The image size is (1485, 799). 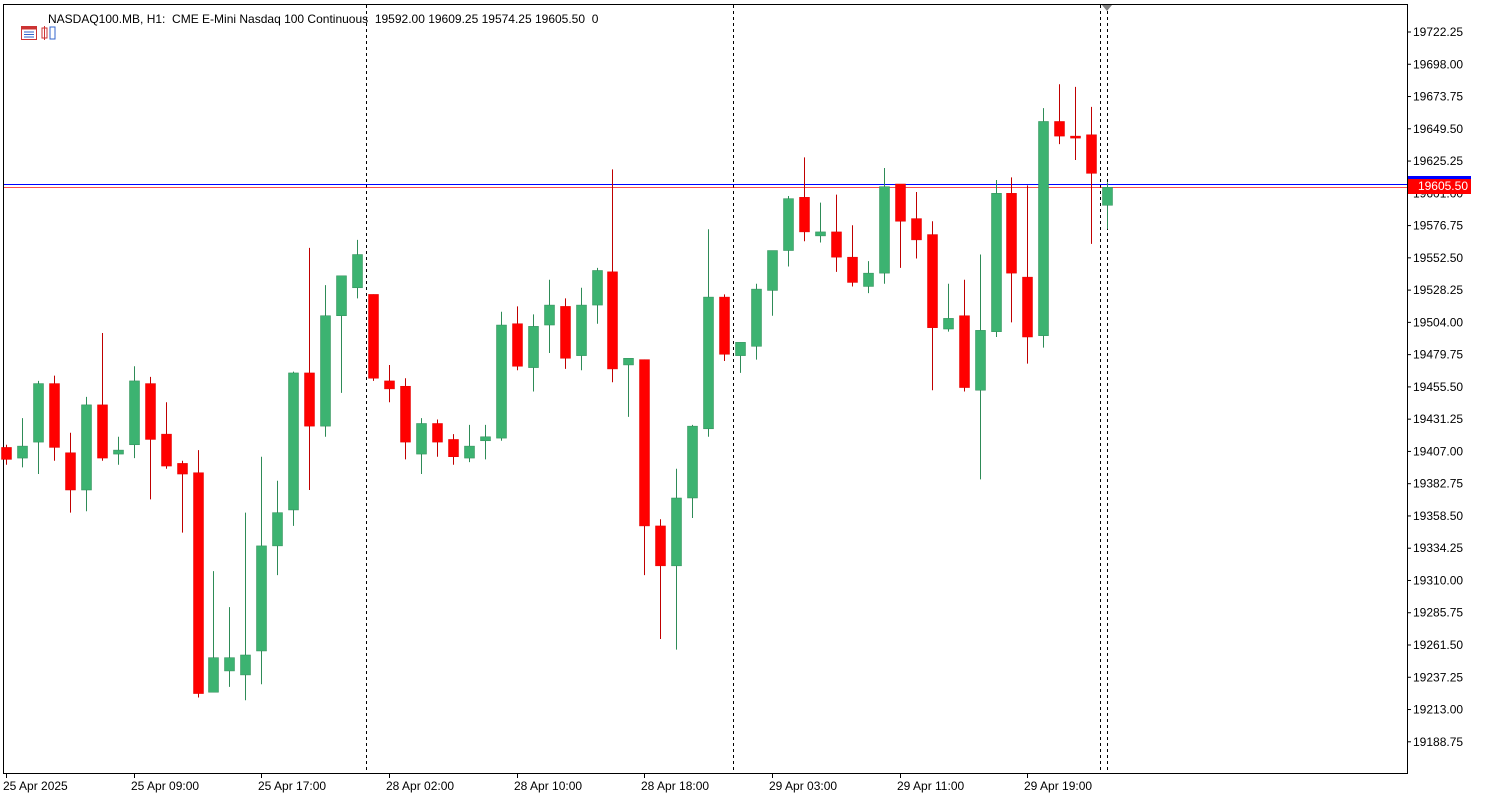 What do you see at coordinates (1107, 8) in the screenshot?
I see `shift-marker-icon` at bounding box center [1107, 8].